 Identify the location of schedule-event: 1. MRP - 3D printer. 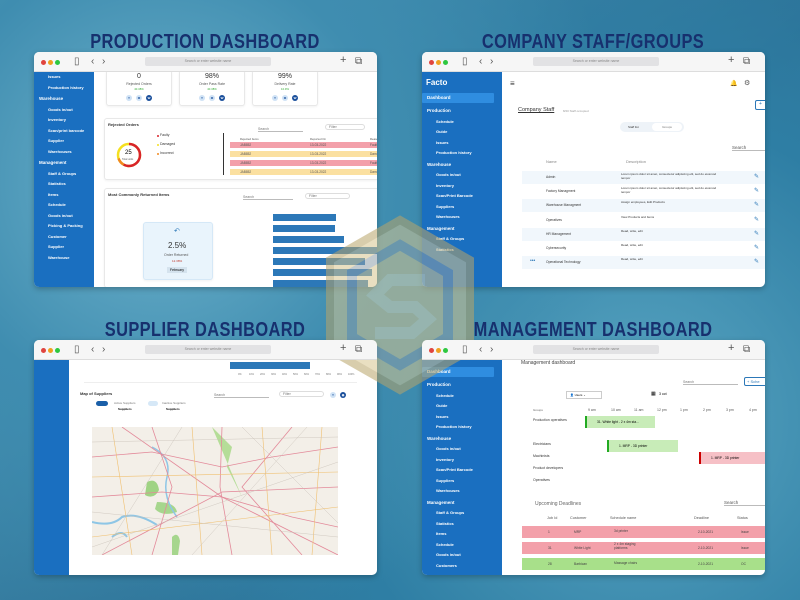
(642, 446).